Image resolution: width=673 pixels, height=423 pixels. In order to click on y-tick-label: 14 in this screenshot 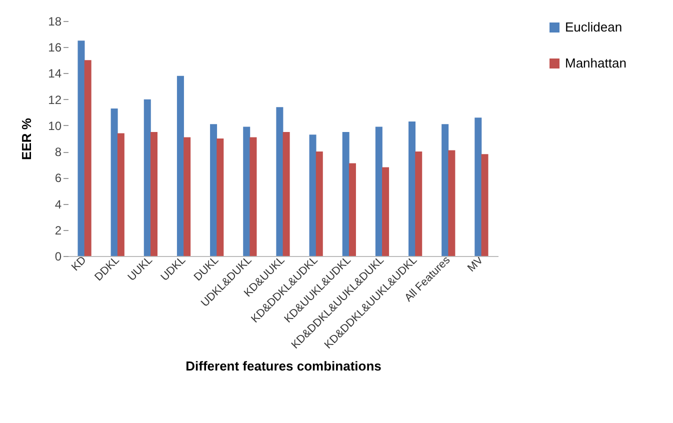, I will do `click(55, 73)`.